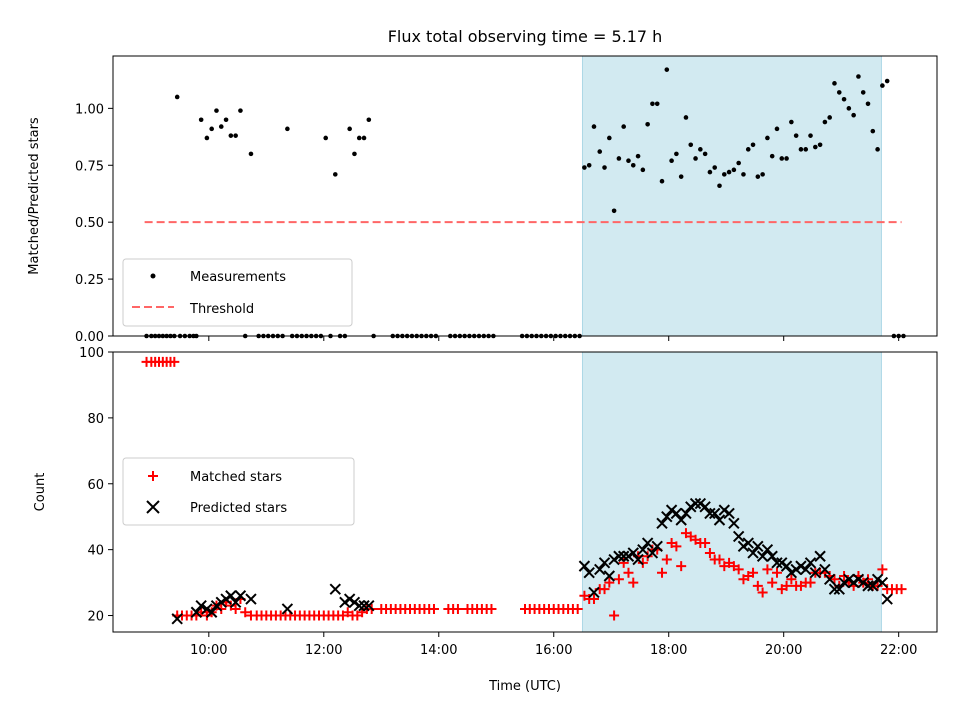 The width and height of the screenshot is (960, 720). Describe the element at coordinates (238, 277) in the screenshot. I see `legend-measurements-label: Measurements` at that location.